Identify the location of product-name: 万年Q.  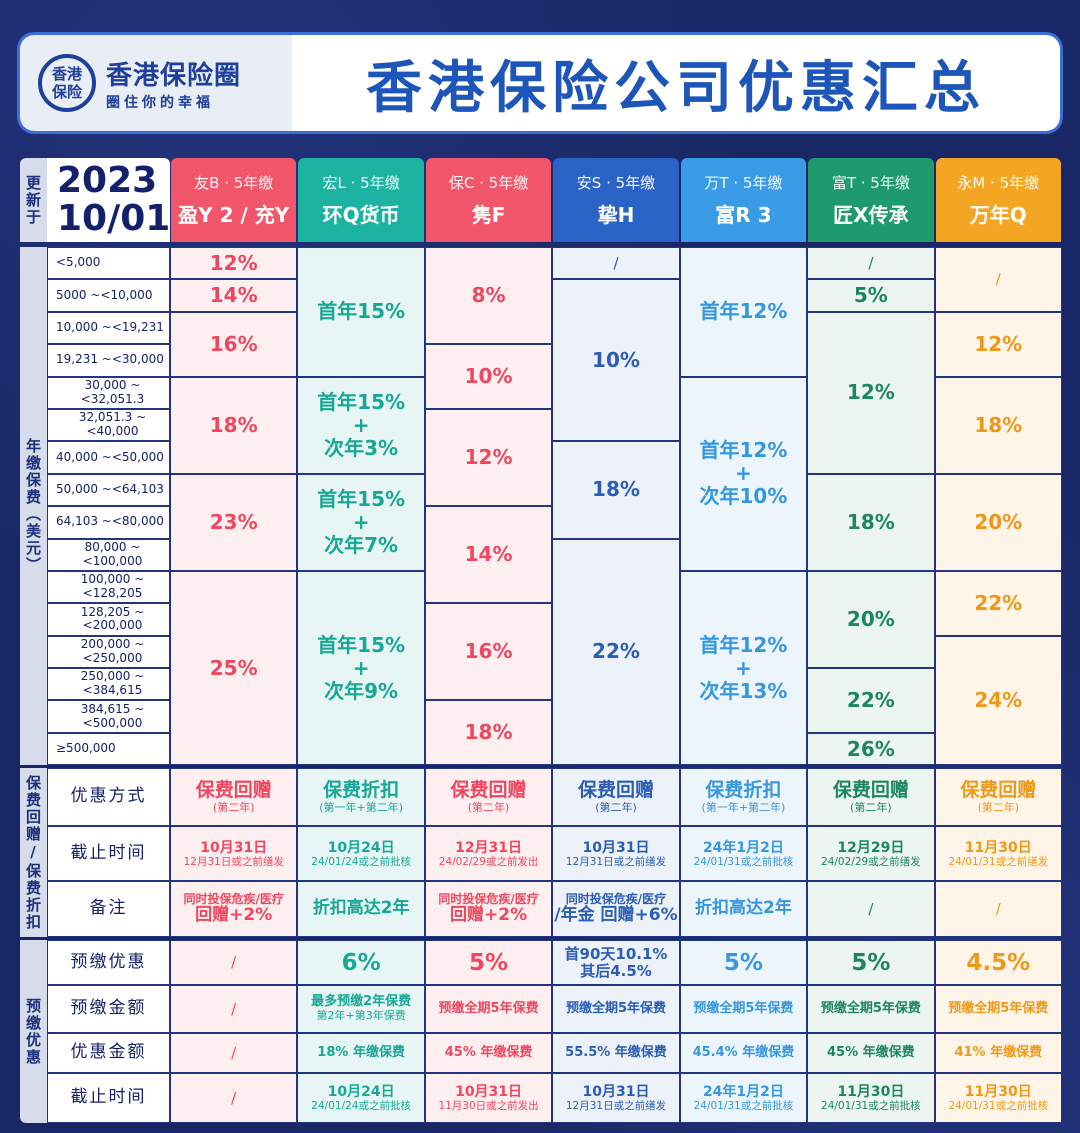
(998, 215).